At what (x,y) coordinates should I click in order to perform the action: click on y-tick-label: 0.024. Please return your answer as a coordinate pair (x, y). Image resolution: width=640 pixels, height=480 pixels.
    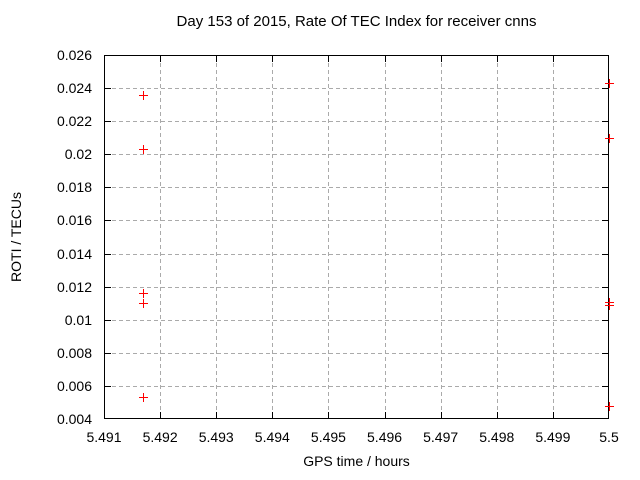
    Looking at the image, I should click on (74, 88).